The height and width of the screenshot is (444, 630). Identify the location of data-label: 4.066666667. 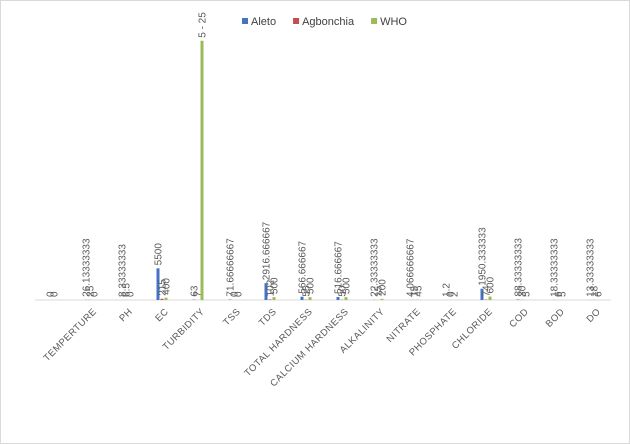
(411, 267).